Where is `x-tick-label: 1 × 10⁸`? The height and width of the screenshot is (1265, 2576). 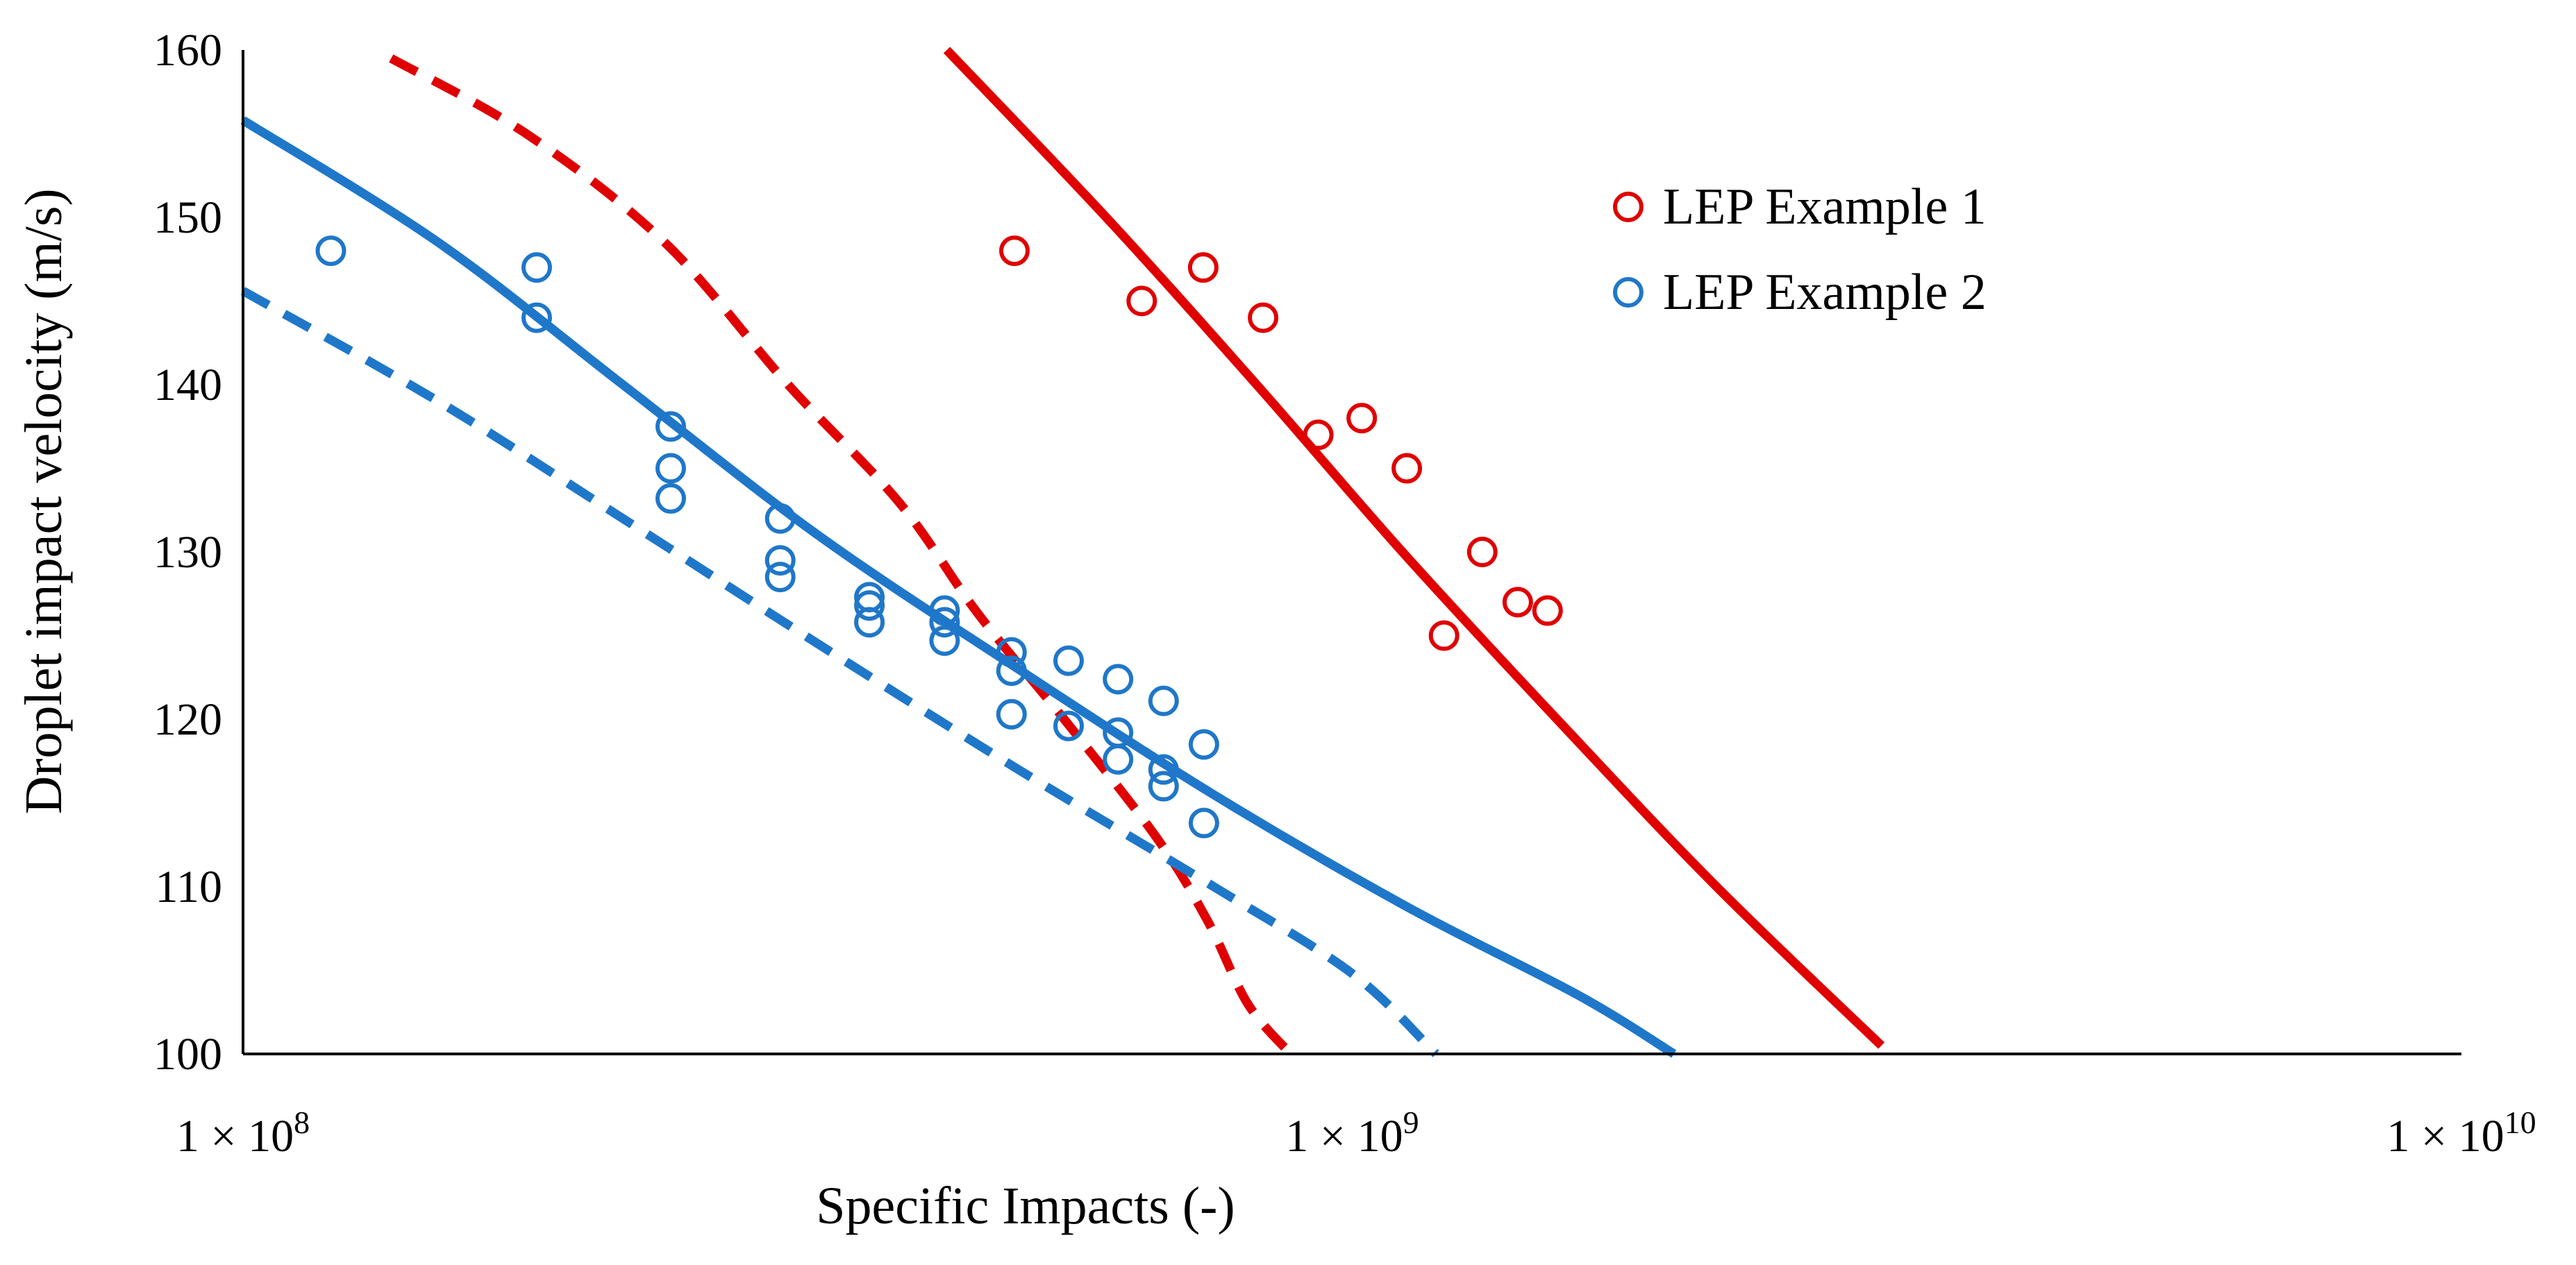 x-tick-label: 1 × 10⁸ is located at coordinates (243, 1133).